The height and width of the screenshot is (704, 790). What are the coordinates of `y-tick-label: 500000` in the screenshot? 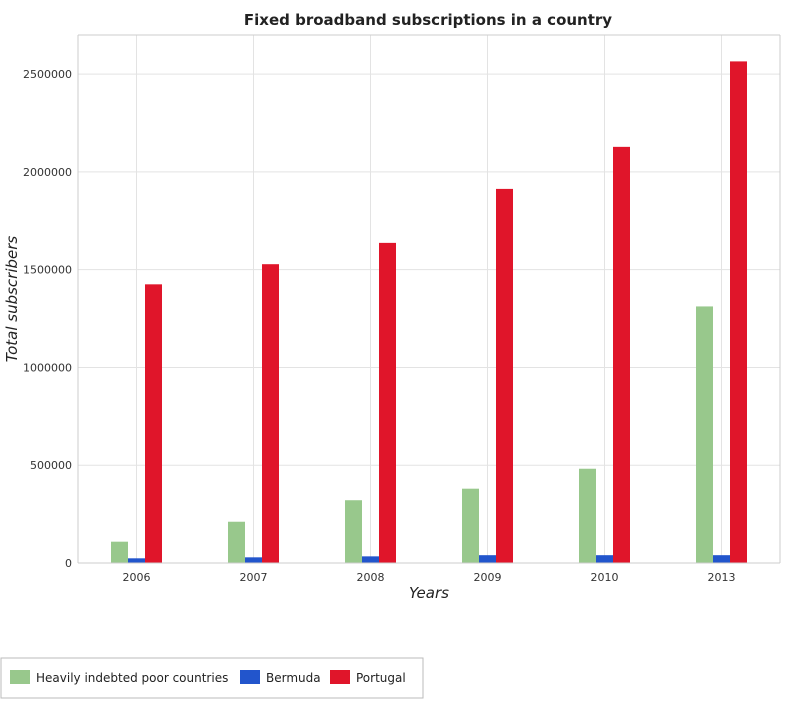 It's located at (51, 465).